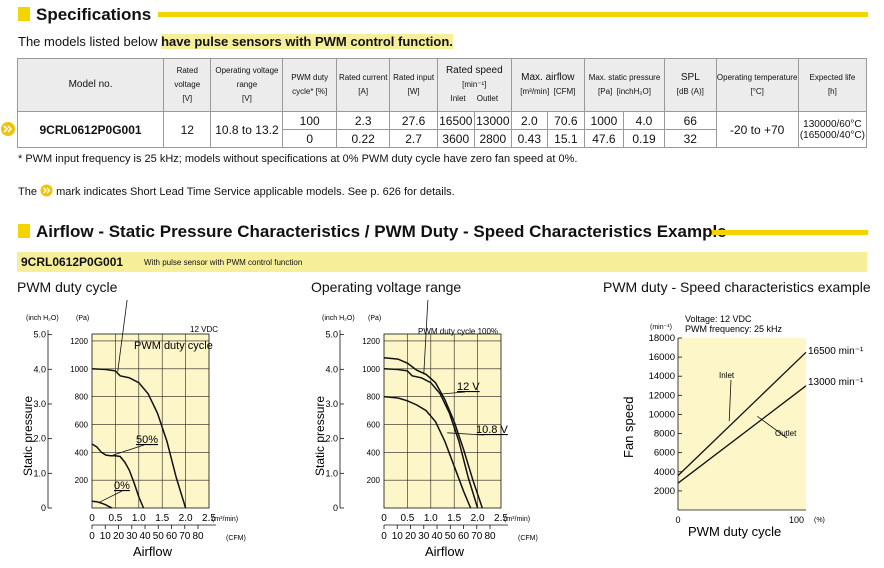 The image size is (884, 568). Describe the element at coordinates (468, 387) in the screenshot. I see `series-label: 12 V` at that location.